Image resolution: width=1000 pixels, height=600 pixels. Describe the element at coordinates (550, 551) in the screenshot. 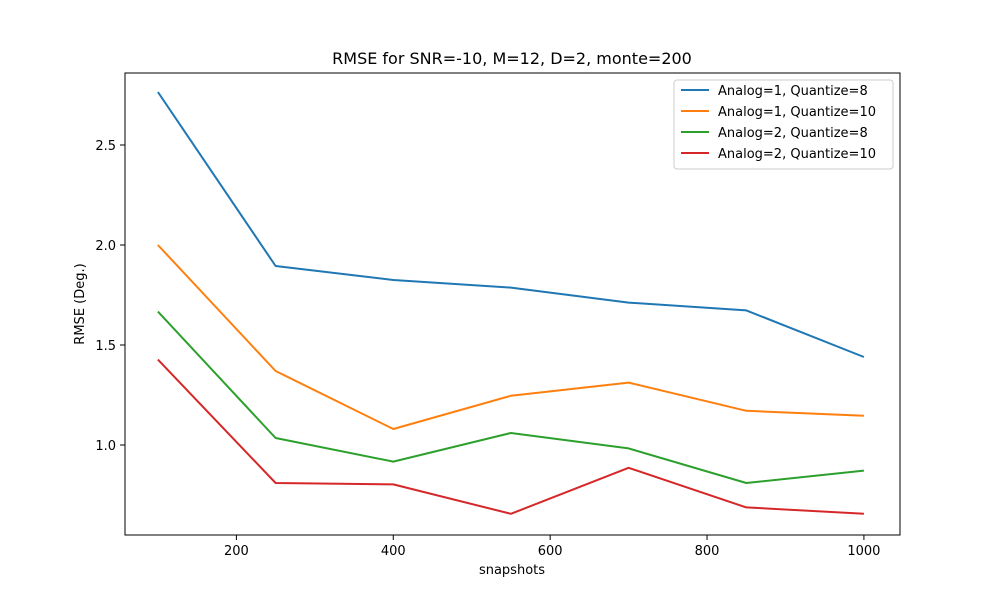

I see `x-tick-label: 600` at that location.